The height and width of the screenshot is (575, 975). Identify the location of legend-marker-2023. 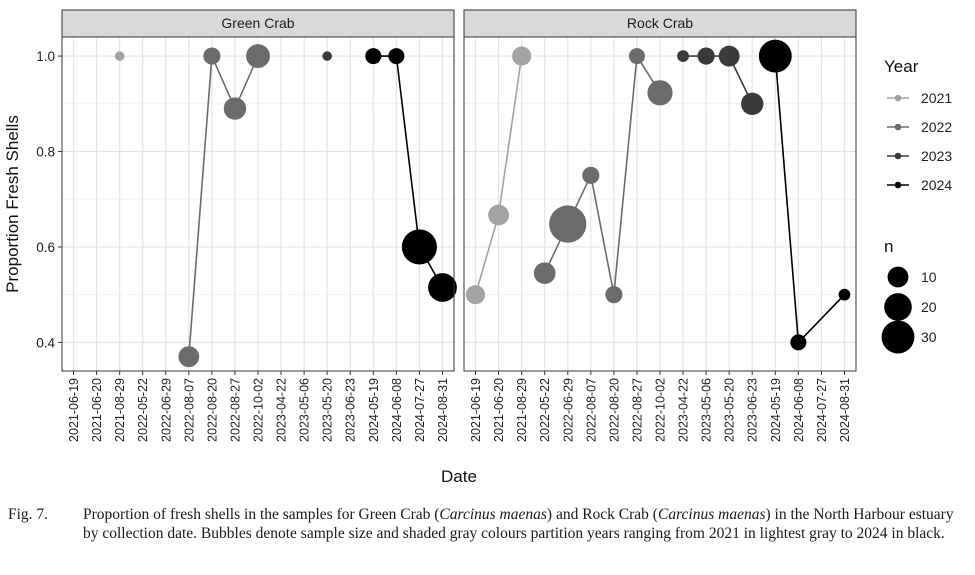
(898, 156).